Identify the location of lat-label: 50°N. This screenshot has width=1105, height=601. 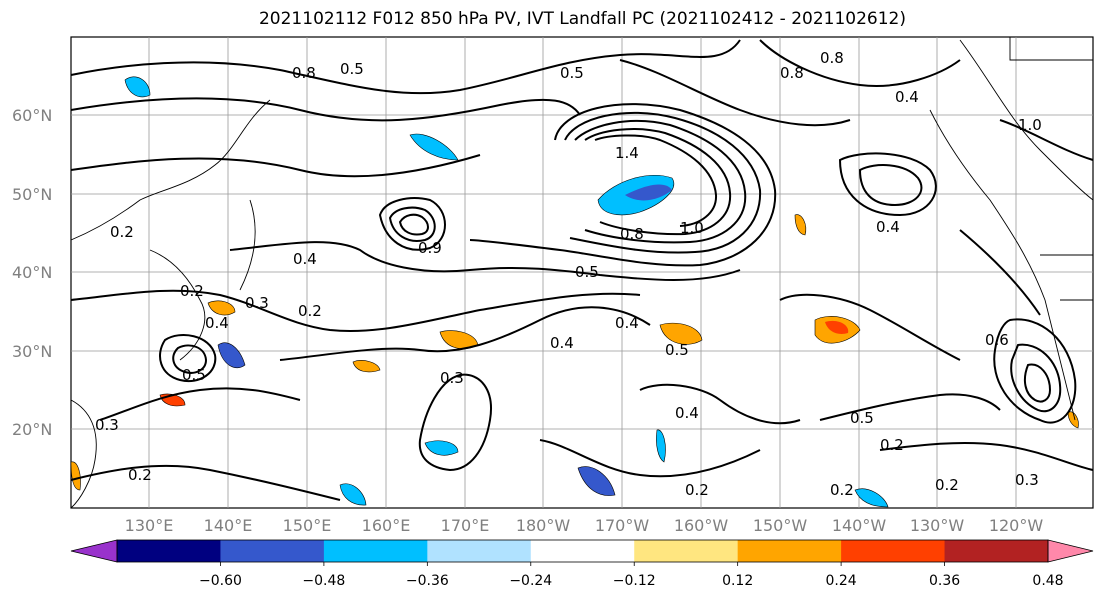
(32, 194).